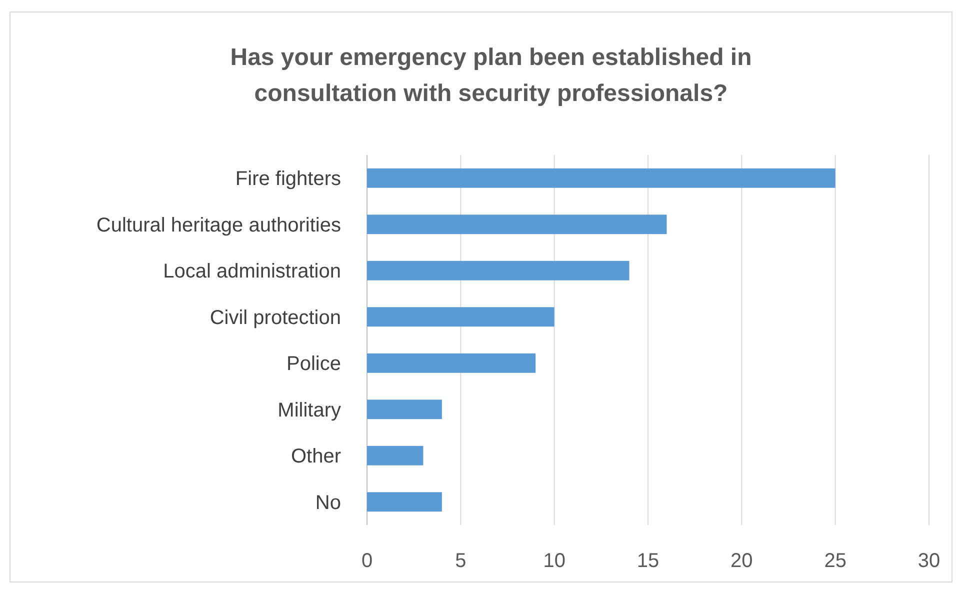 Image resolution: width=962 pixels, height=592 pixels. What do you see at coordinates (218, 225) in the screenshot?
I see `y-tick-label: Cultural heritage authorities` at bounding box center [218, 225].